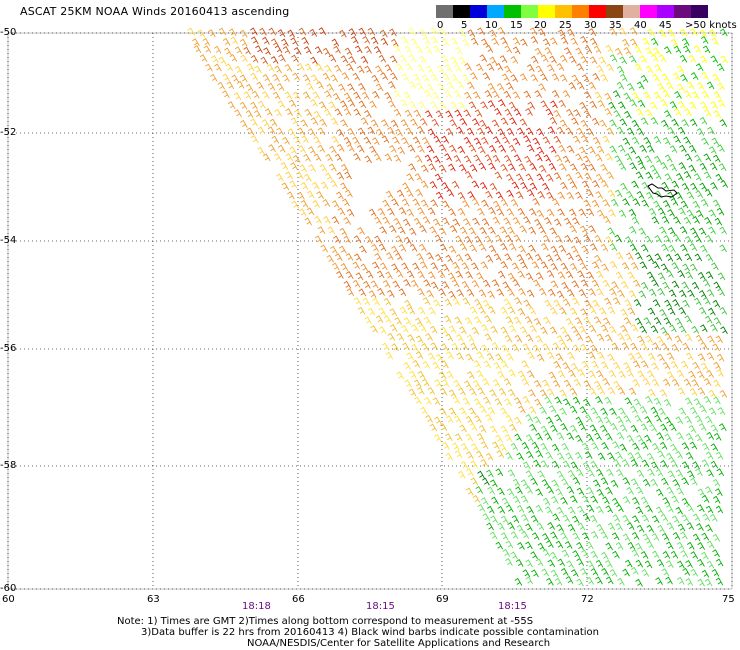 This screenshot has width=740, height=650. Describe the element at coordinates (464, 25) in the screenshot. I see `legend-label: 5` at that location.